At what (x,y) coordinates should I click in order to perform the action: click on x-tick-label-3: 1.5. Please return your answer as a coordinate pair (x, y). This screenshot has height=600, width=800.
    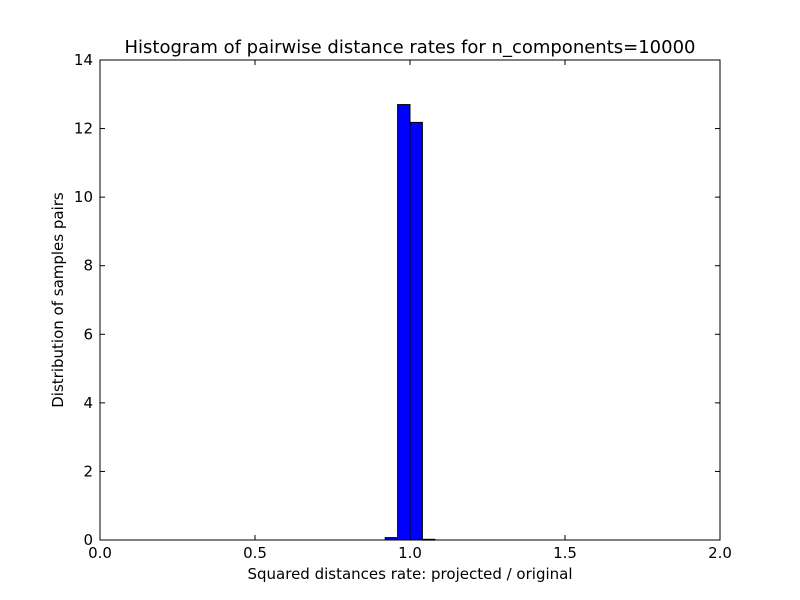
    Looking at the image, I should click on (565, 553).